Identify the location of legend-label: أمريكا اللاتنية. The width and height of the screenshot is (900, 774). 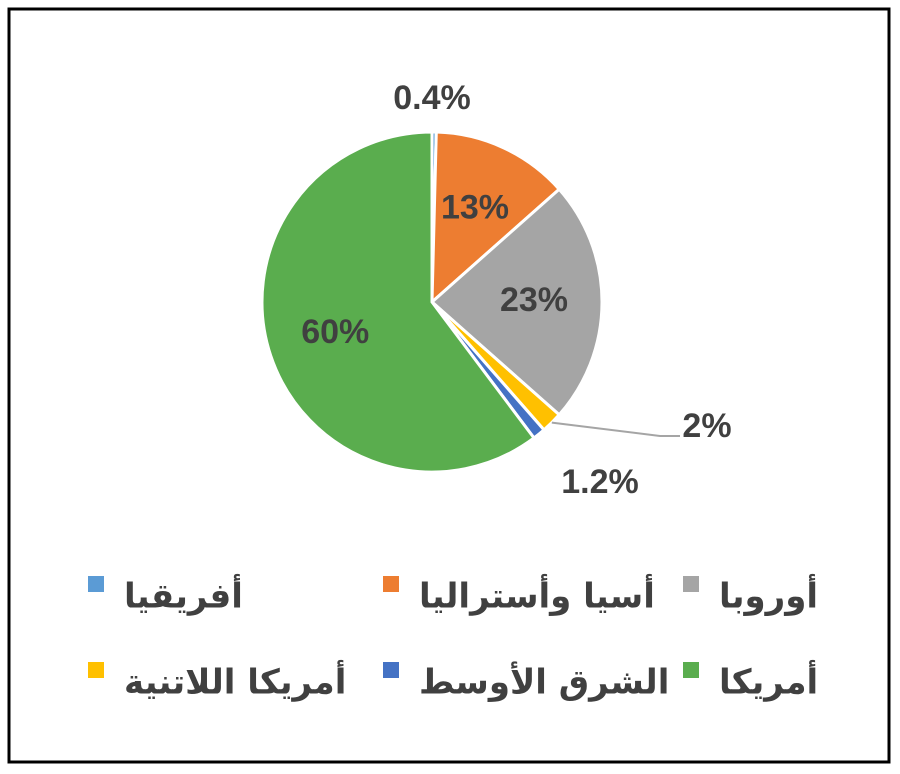
(235, 681).